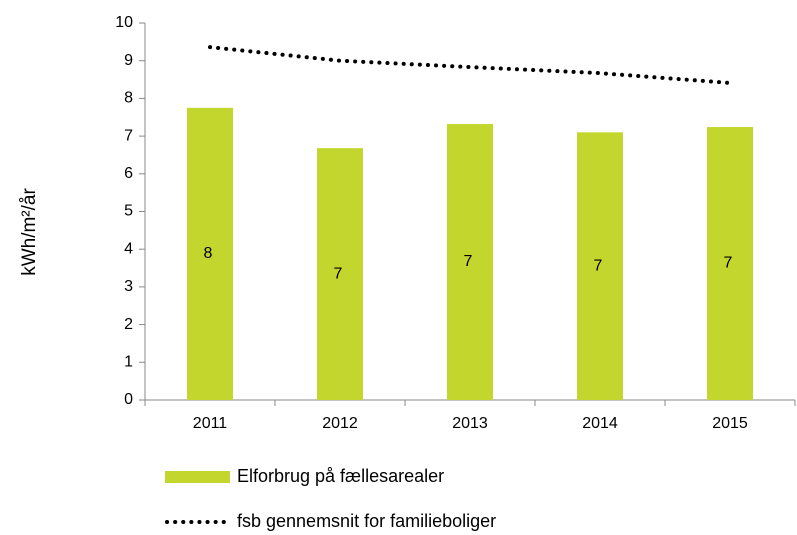 This screenshot has width=797, height=535. Describe the element at coordinates (128, 362) in the screenshot. I see `y-tick-label: 1` at that location.